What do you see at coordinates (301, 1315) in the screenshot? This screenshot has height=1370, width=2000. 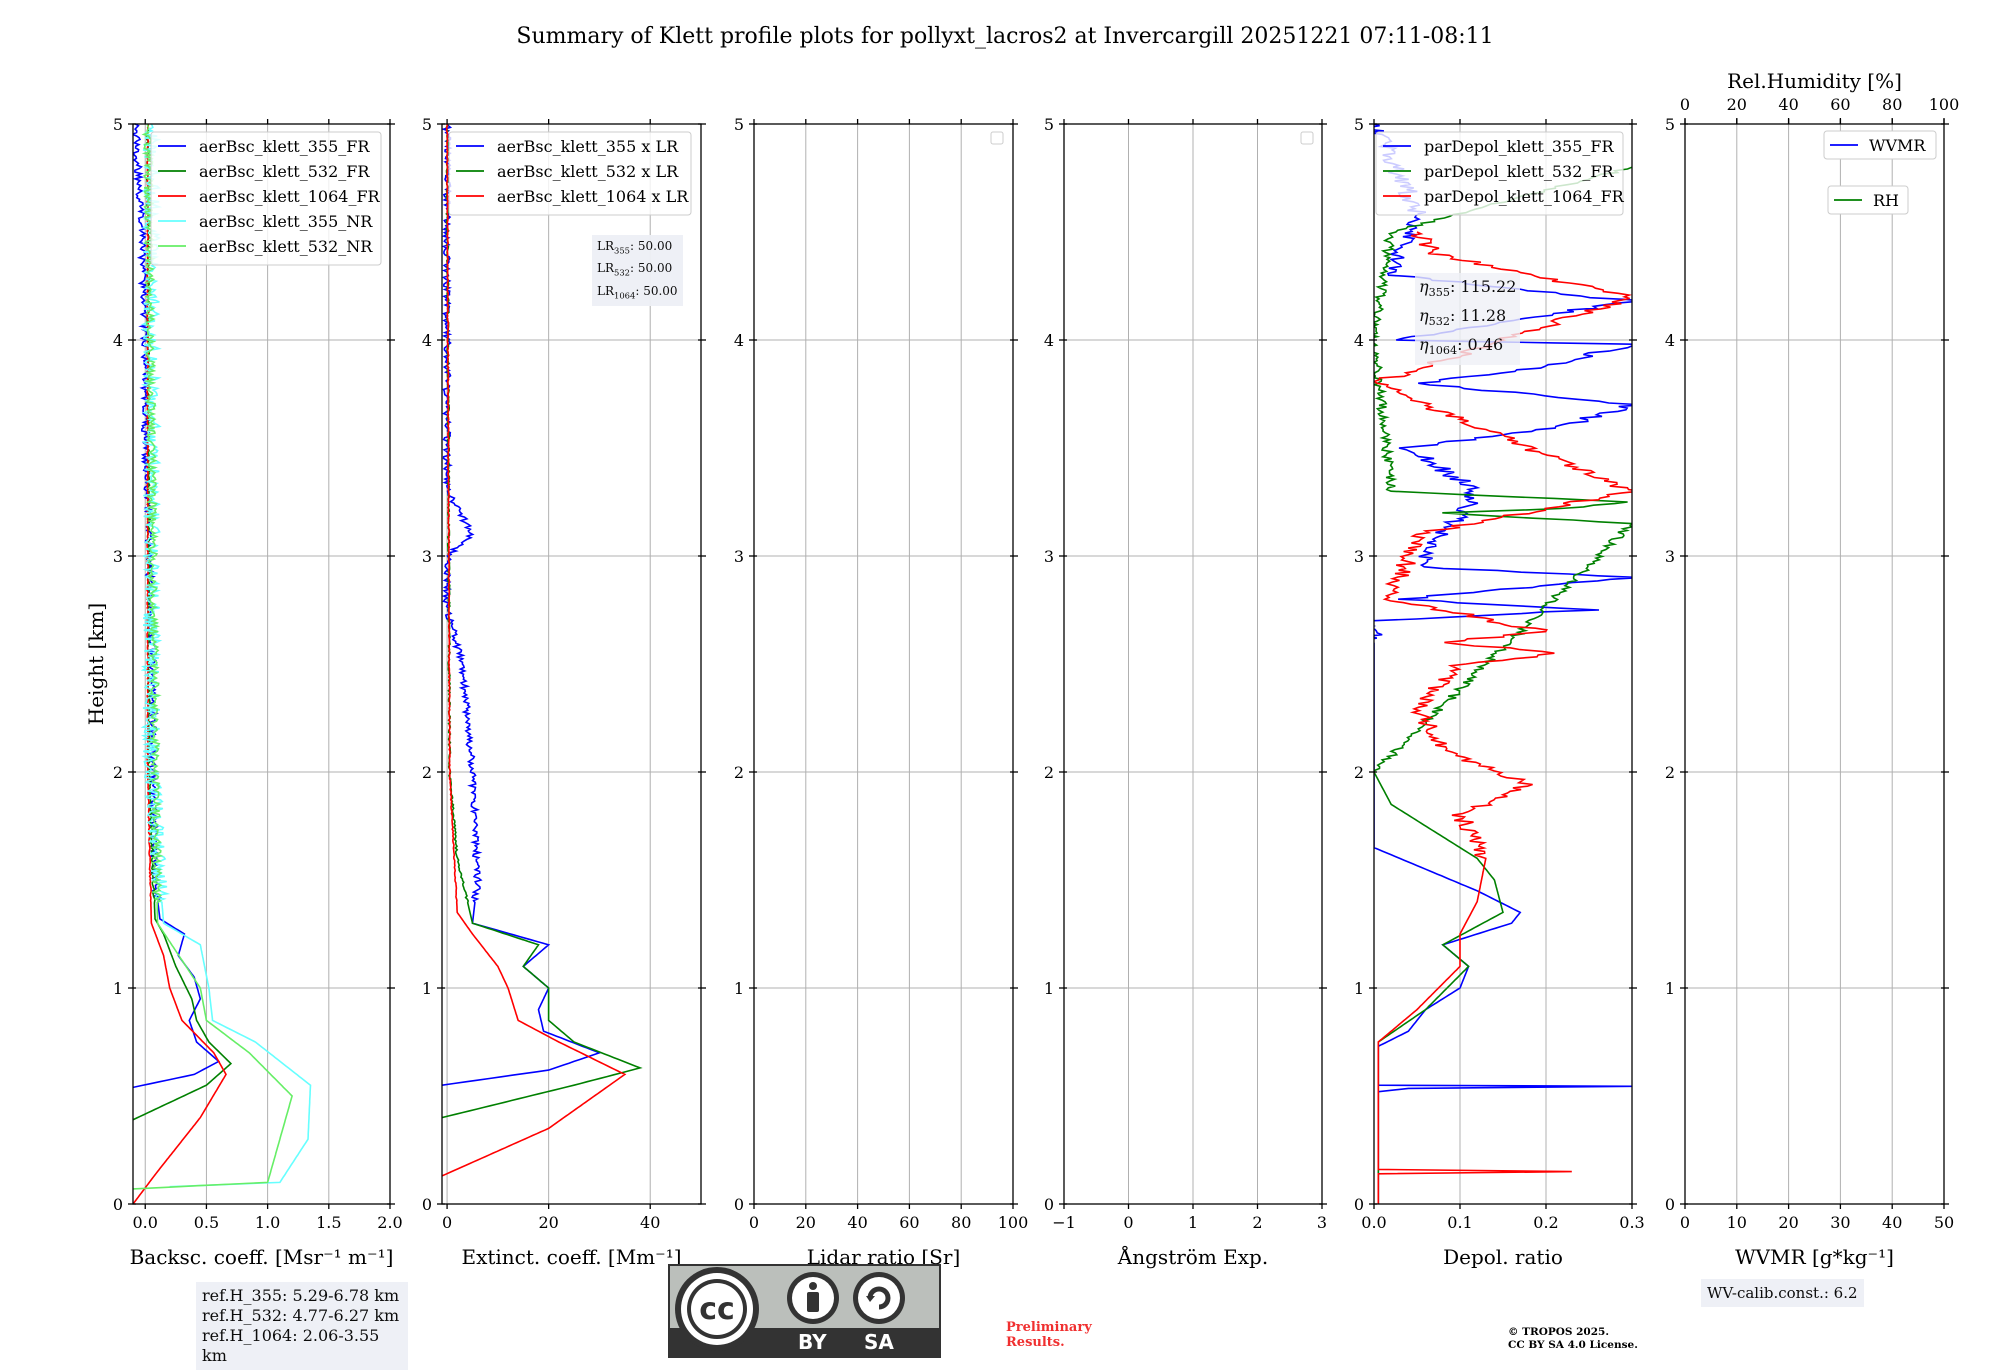 I see `ref-height-532: ref.H_532: 4.77-6.27 km` at bounding box center [301, 1315].